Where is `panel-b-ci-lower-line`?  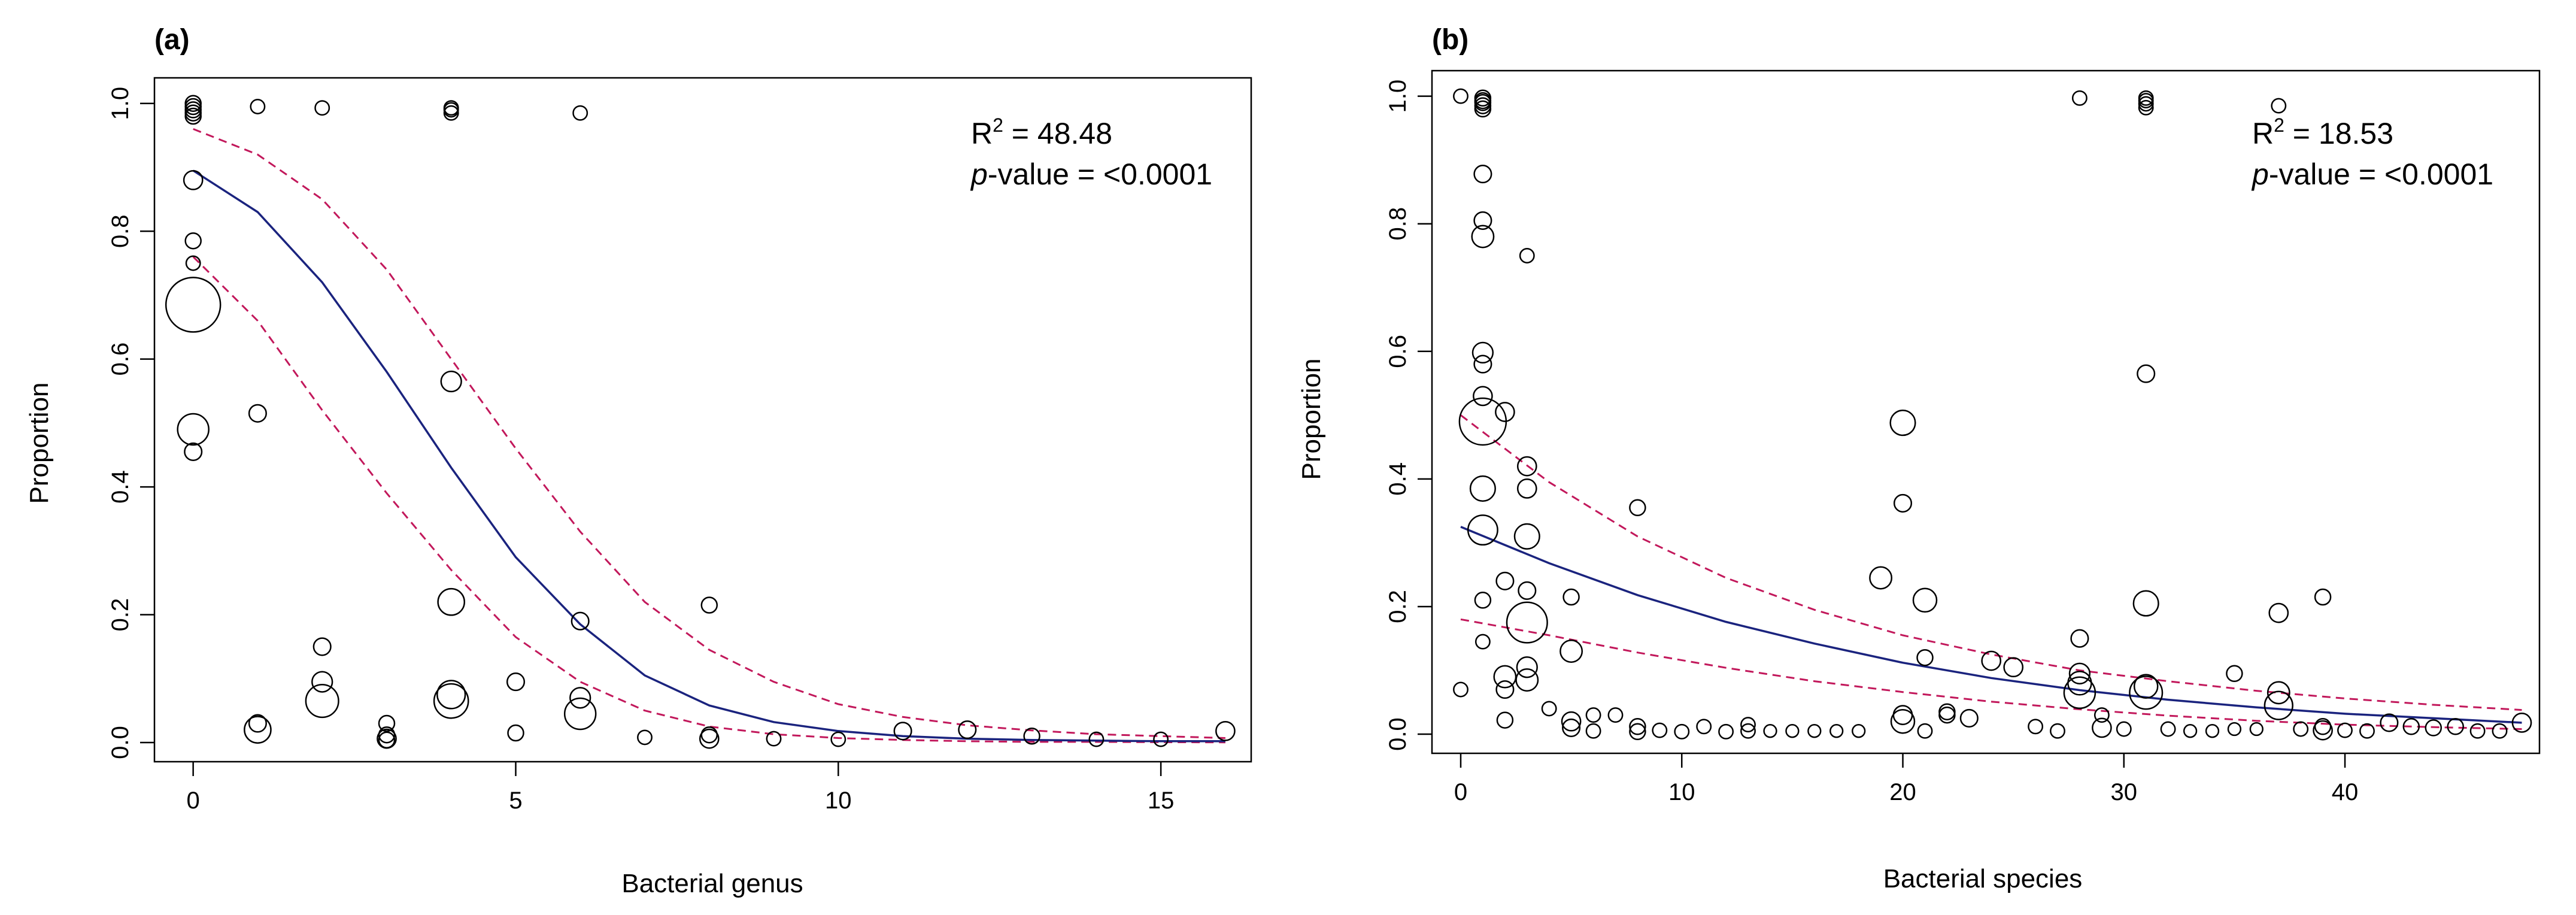
panel-b-ci-lower-line is located at coordinates (1991, 674).